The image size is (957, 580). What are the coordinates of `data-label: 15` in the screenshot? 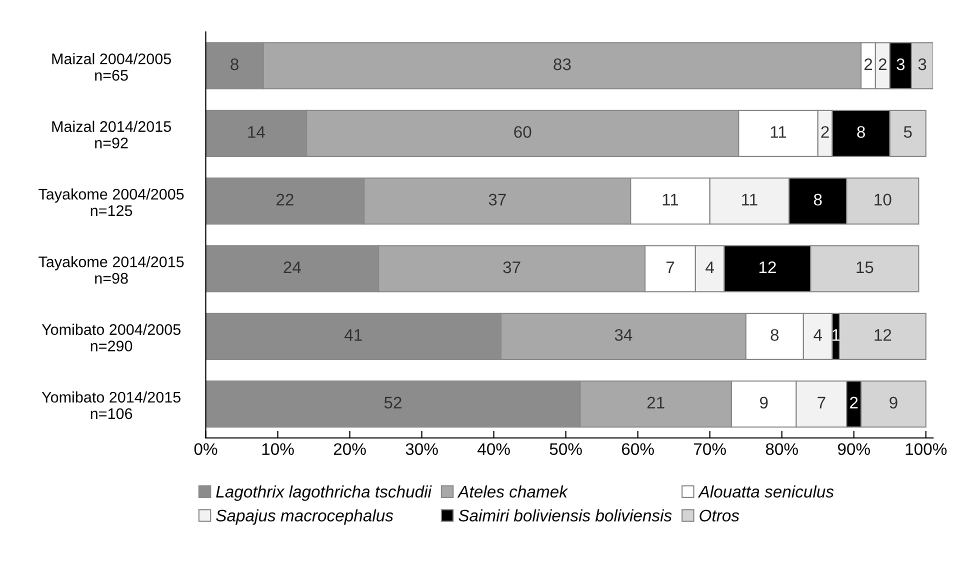 It's located at (865, 268).